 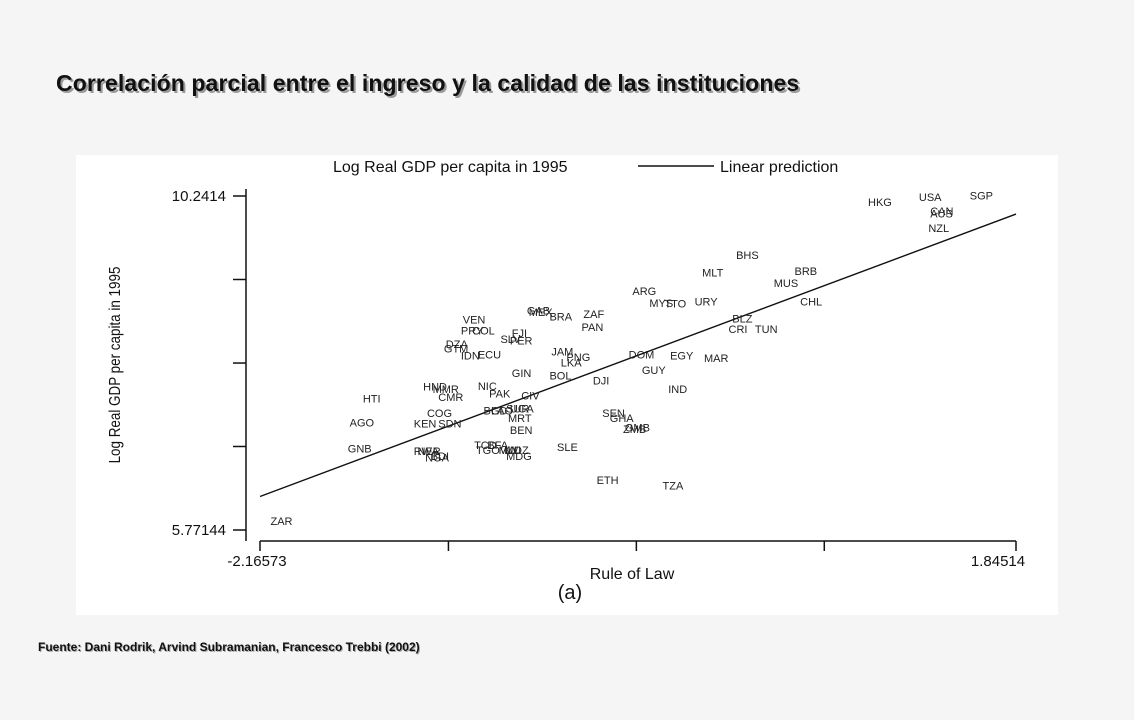 I want to click on point-mys: MYS, so click(x=661, y=304).